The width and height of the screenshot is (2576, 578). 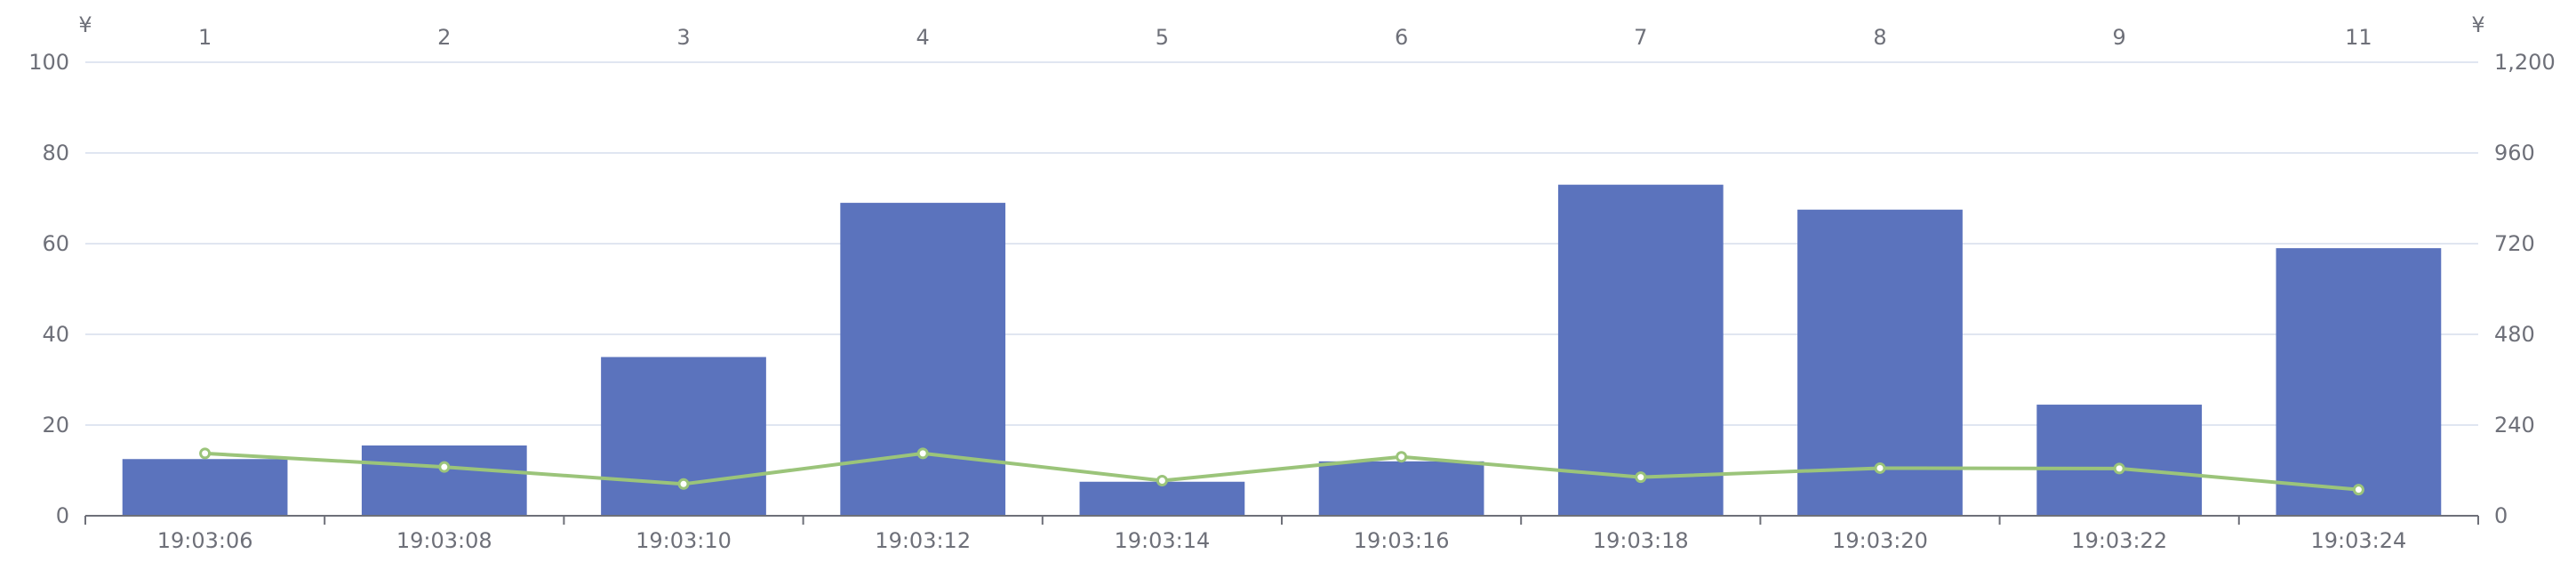 What do you see at coordinates (85, 24) in the screenshot?
I see `left-axis-unit: ¥` at bounding box center [85, 24].